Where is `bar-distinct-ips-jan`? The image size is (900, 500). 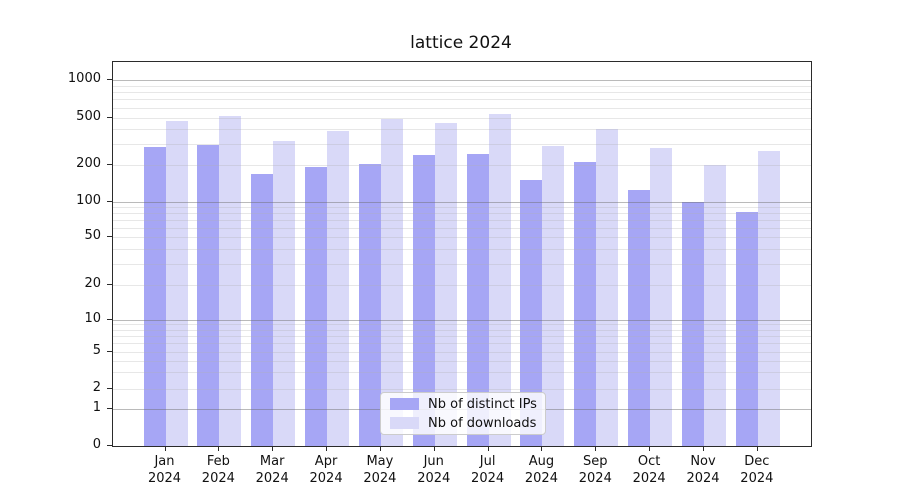 bar-distinct-ips-jan is located at coordinates (154, 296).